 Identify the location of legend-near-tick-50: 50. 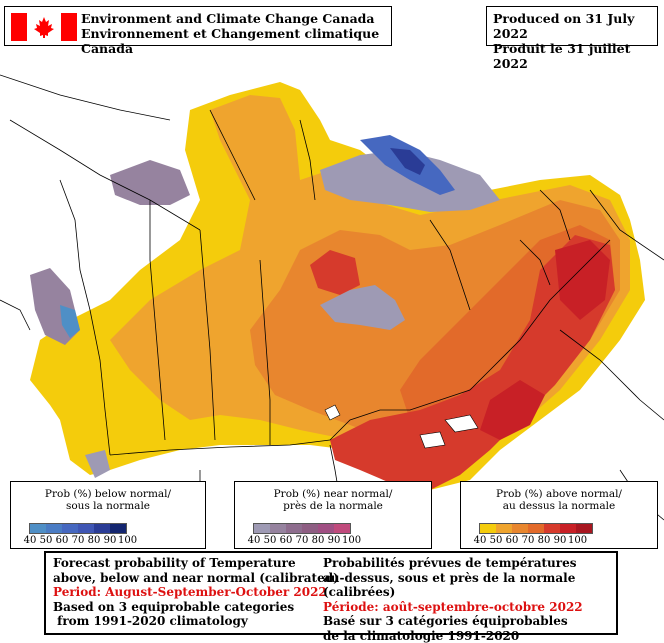
(270, 540).